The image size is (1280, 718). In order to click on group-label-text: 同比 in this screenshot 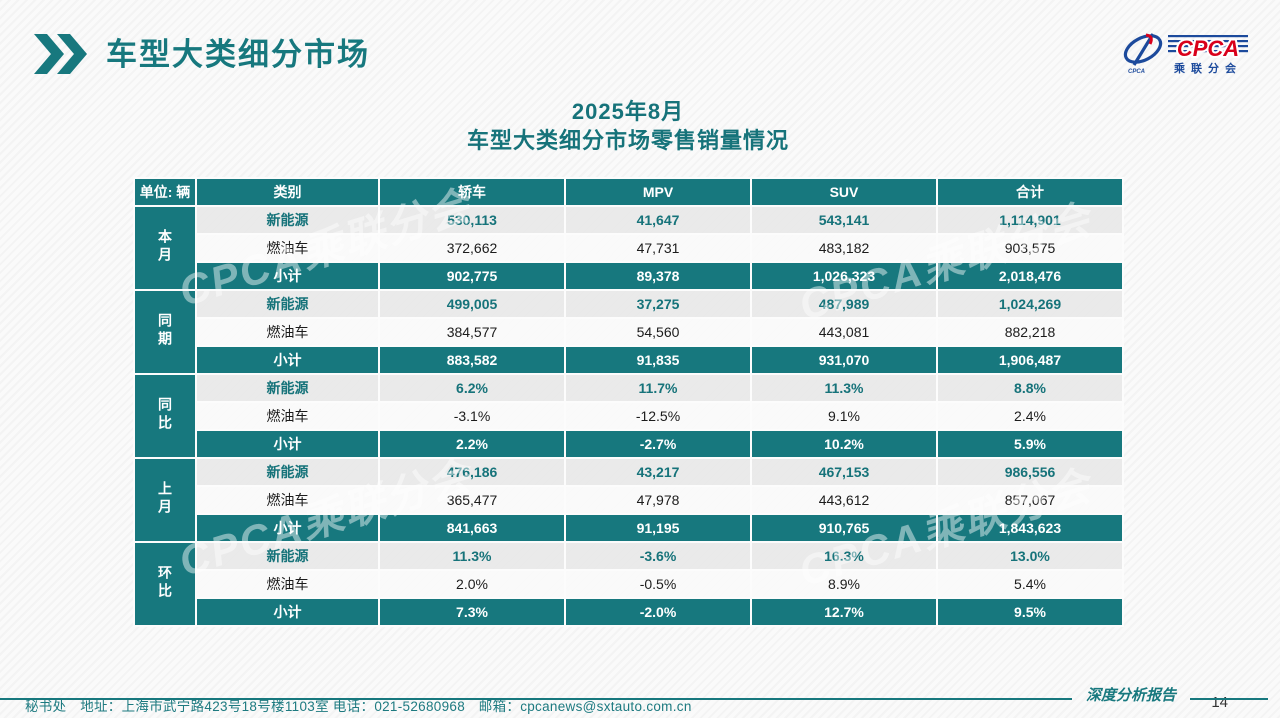, I will do `click(165, 414)`.